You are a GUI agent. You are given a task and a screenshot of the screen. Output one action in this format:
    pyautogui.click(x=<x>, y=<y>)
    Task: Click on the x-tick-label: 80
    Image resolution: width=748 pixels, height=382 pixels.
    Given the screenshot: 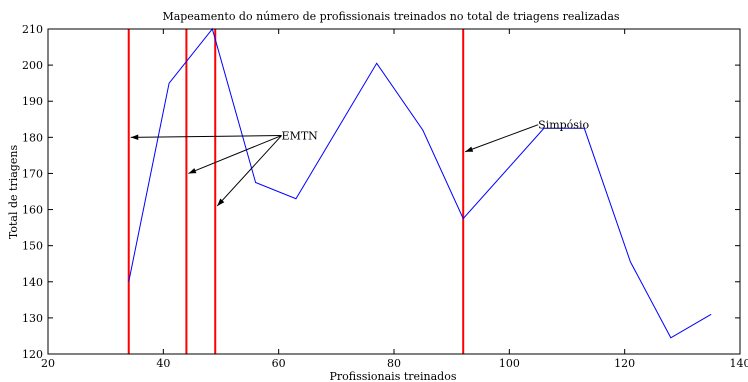 What is the action you would take?
    pyautogui.click(x=394, y=363)
    